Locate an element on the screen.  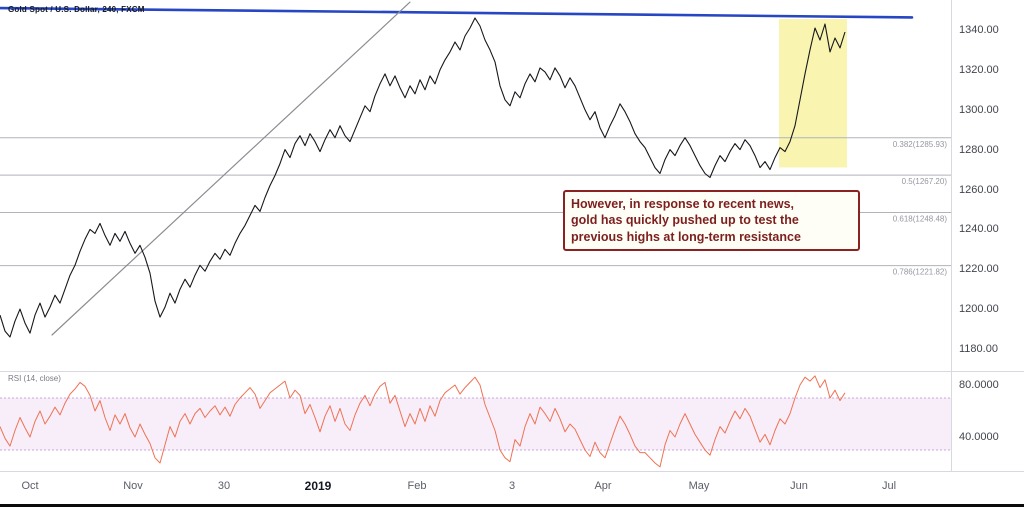
fib-label: 0.618(1248.48) is located at coordinates (920, 219).